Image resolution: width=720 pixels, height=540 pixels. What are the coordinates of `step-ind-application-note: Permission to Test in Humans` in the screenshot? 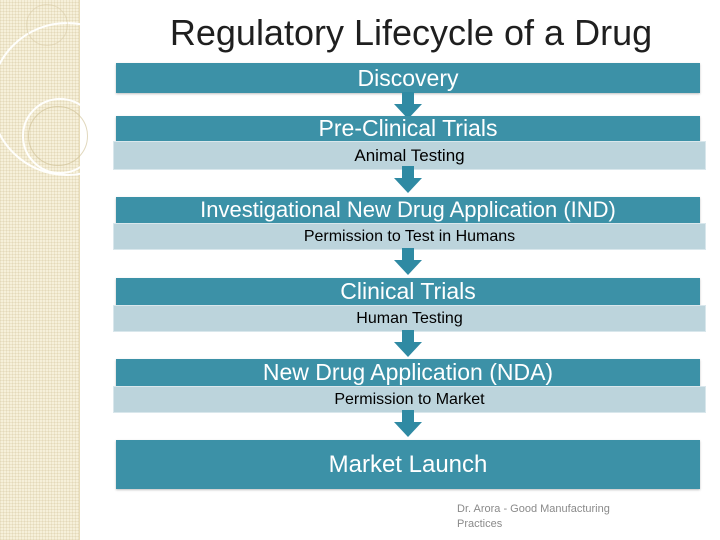 It's located at (409, 236).